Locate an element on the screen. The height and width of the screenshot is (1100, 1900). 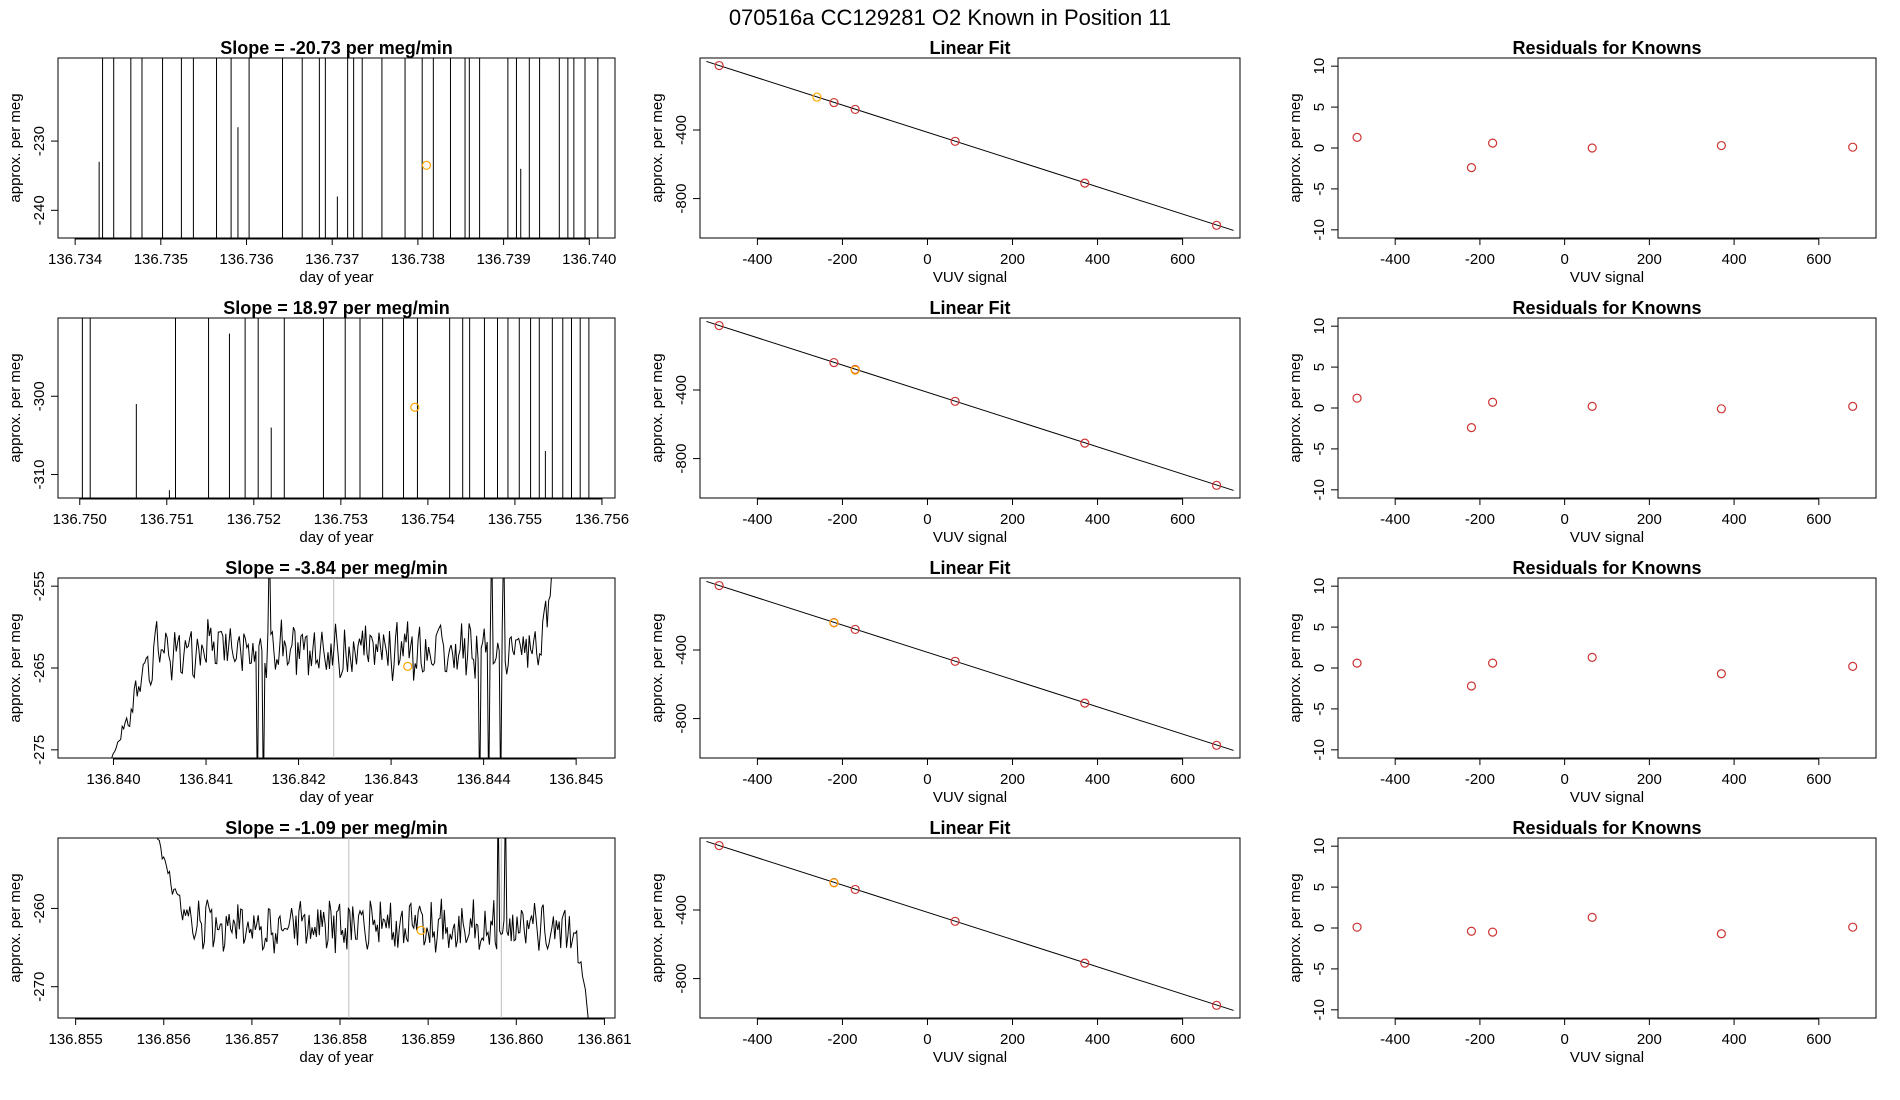
y-tick-label: 5 is located at coordinates (1319, 887).